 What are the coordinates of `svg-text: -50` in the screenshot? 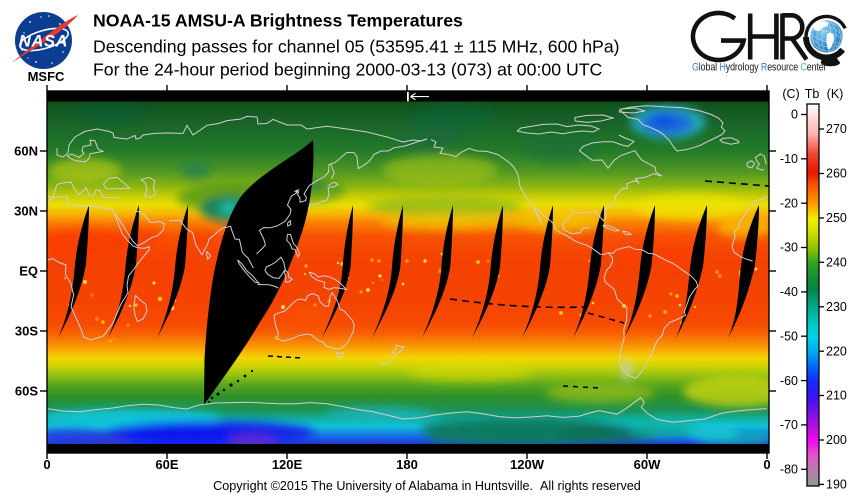 It's located at (789, 336).